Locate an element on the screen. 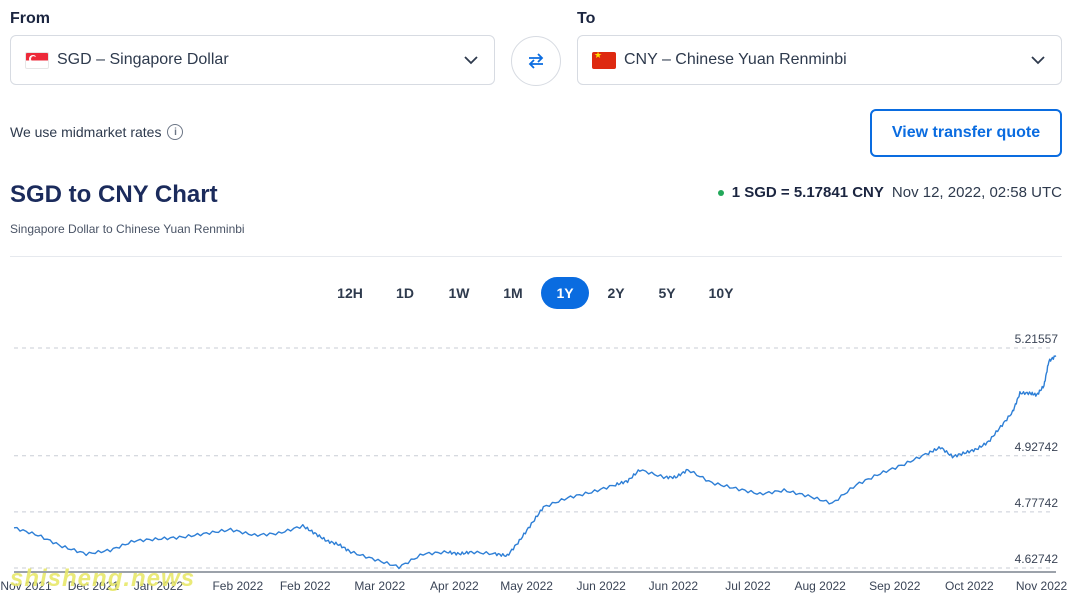 The height and width of the screenshot is (601, 1080). from-currency-select: SGD – Singapore Dollar is located at coordinates (252, 60).